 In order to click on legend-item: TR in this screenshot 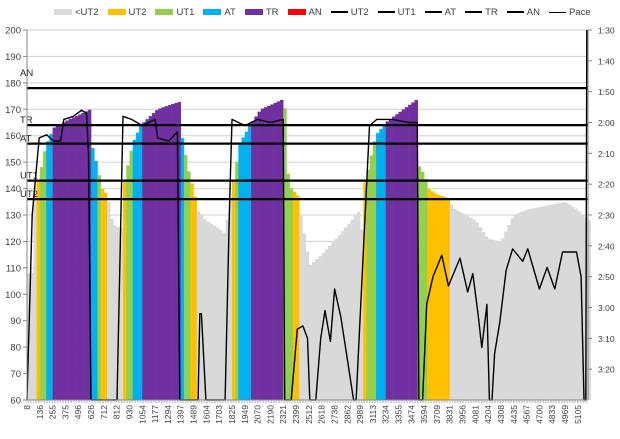, I will do `click(261, 12)`.